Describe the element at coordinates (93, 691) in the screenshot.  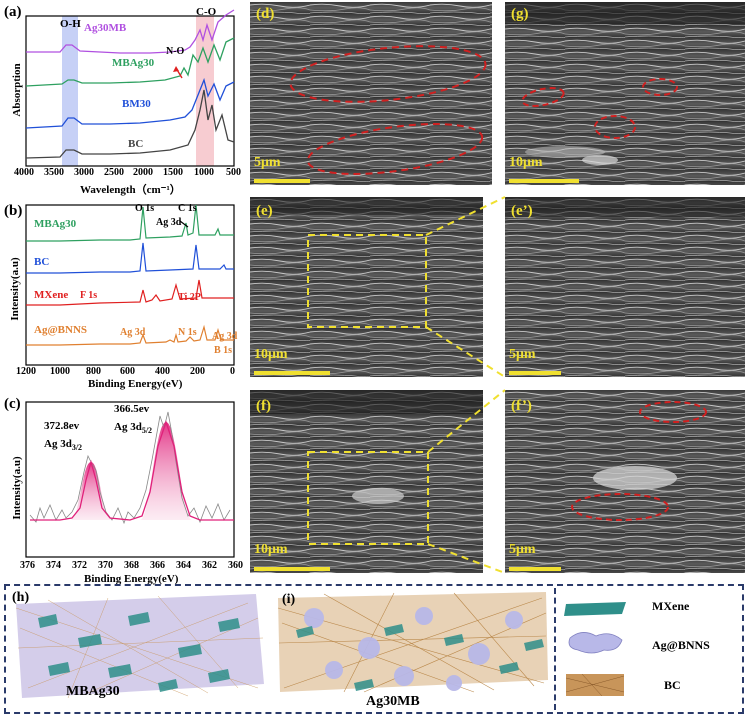
I see `schematic-h-caption: MBAg30` at that location.